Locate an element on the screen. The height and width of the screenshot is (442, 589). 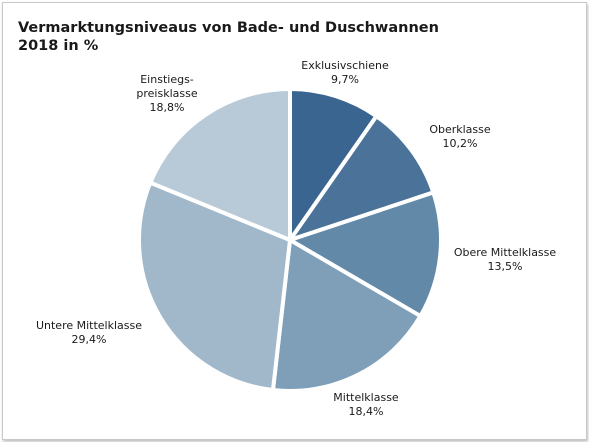
slice-label-5: Untere Mittelklasse 29,4% is located at coordinates (89, 332).